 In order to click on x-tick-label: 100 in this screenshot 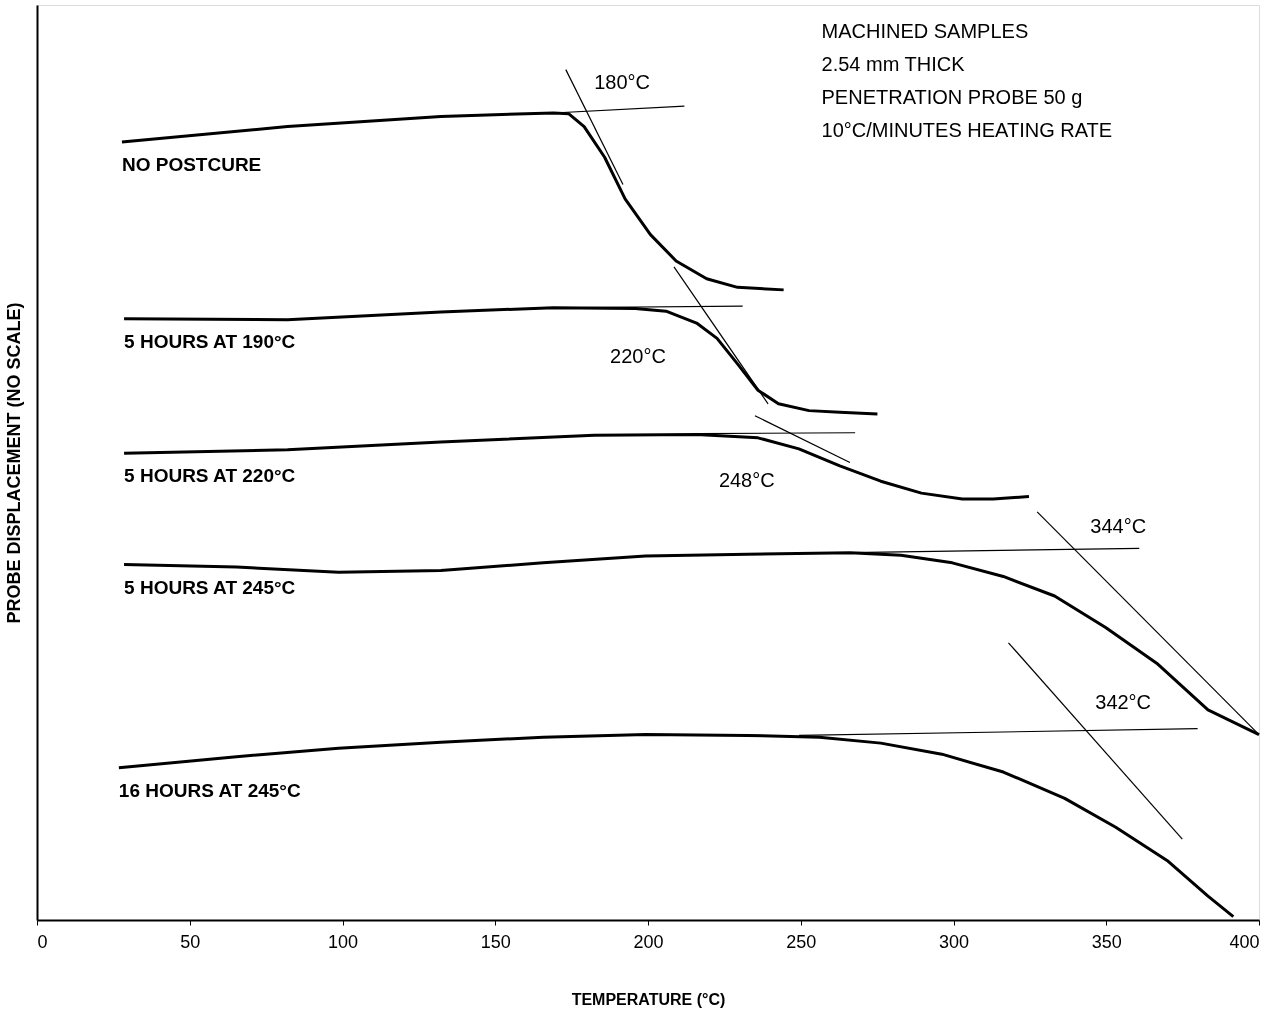, I will do `click(343, 941)`.